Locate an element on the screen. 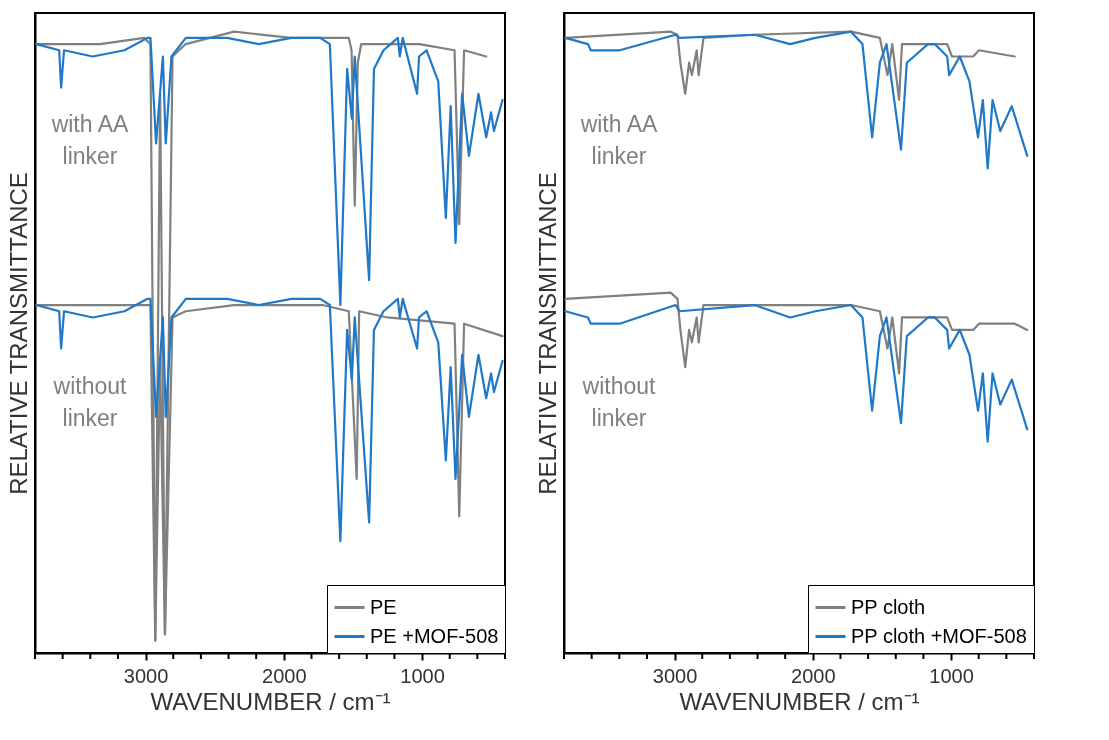 This screenshot has height=740, width=1109. legend-label: PE is located at coordinates (383, 606).